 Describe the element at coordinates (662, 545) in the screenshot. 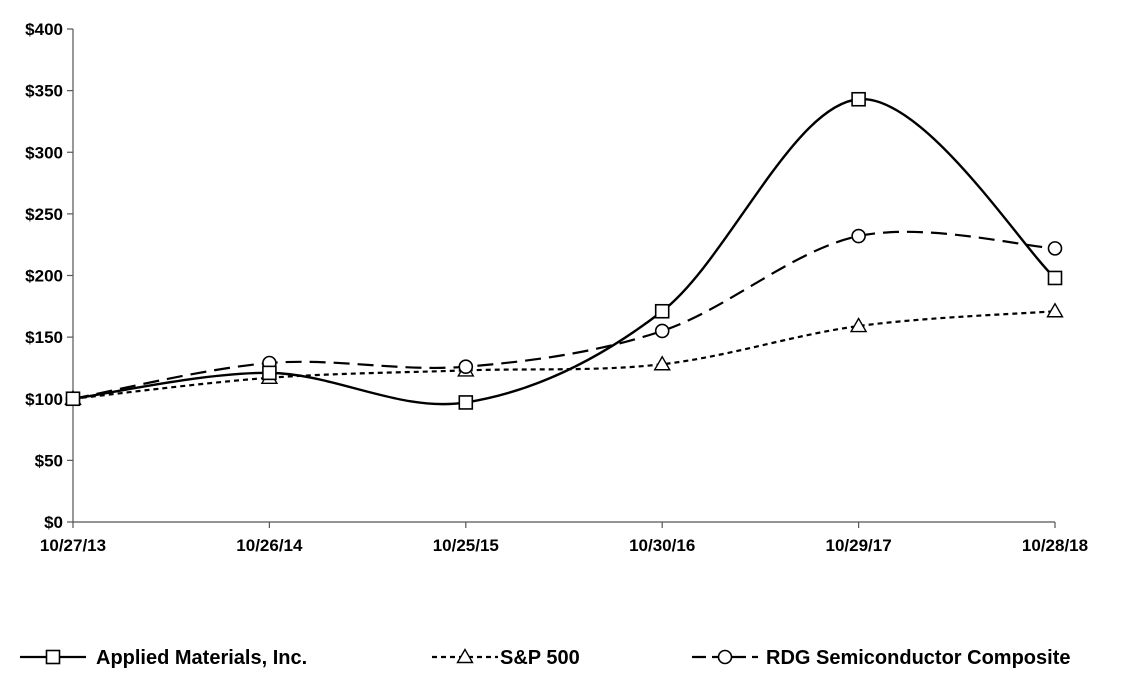

I see `x-tick-label: 10/30/16` at that location.